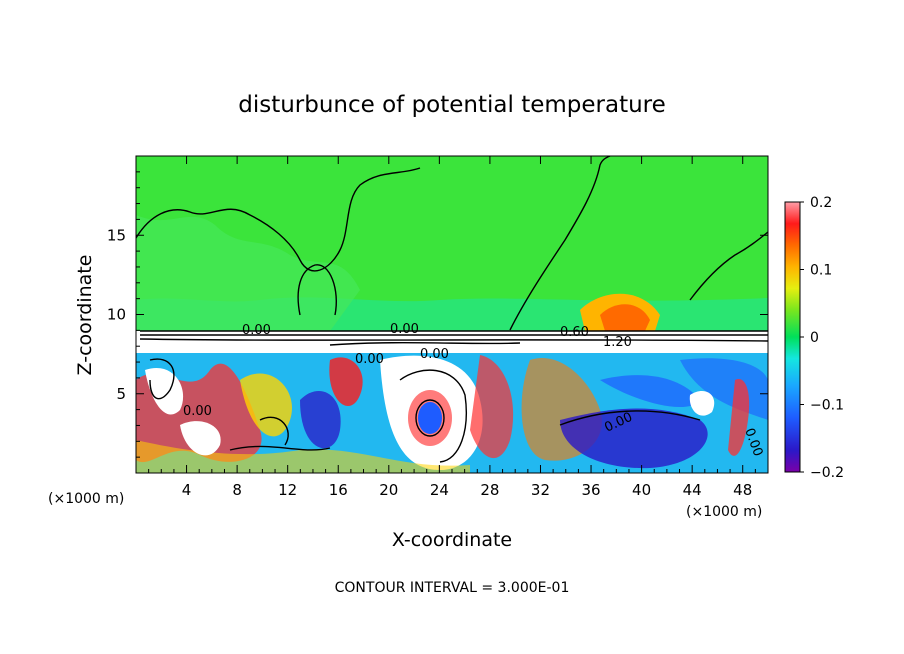 This screenshot has height=654, width=904. What do you see at coordinates (121, 394) in the screenshot?
I see `y-tick-label: 5` at bounding box center [121, 394].